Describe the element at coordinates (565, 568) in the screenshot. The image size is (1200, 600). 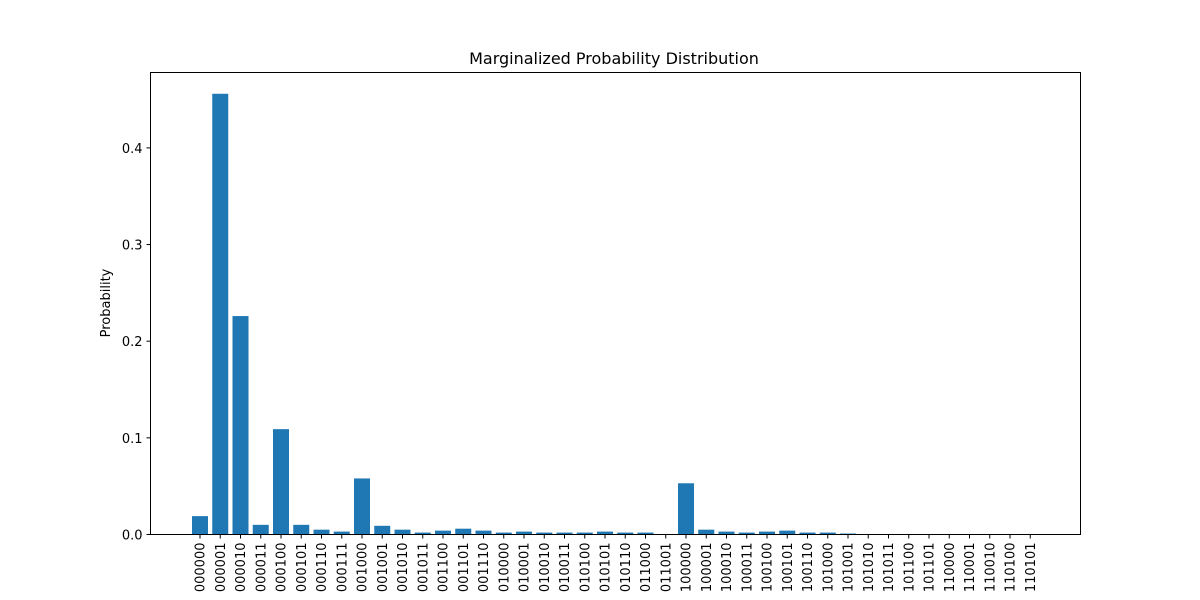
I see `x-tick-label: 010011` at that location.